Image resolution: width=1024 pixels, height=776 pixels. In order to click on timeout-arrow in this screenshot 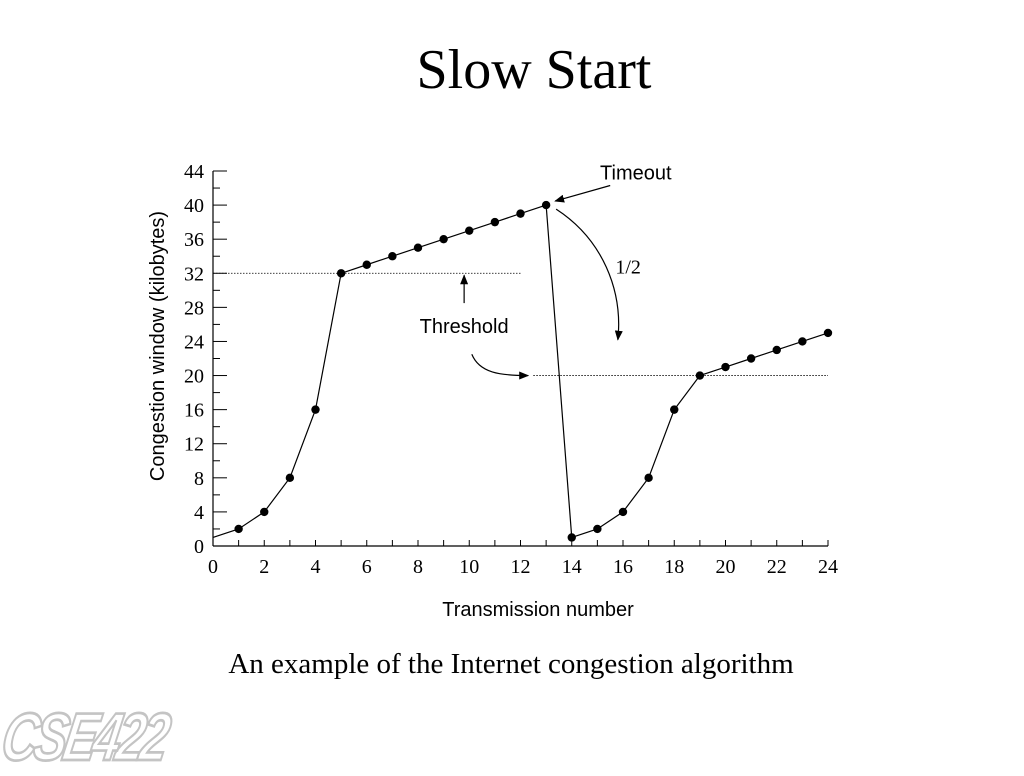, I will do `click(582, 193)`.